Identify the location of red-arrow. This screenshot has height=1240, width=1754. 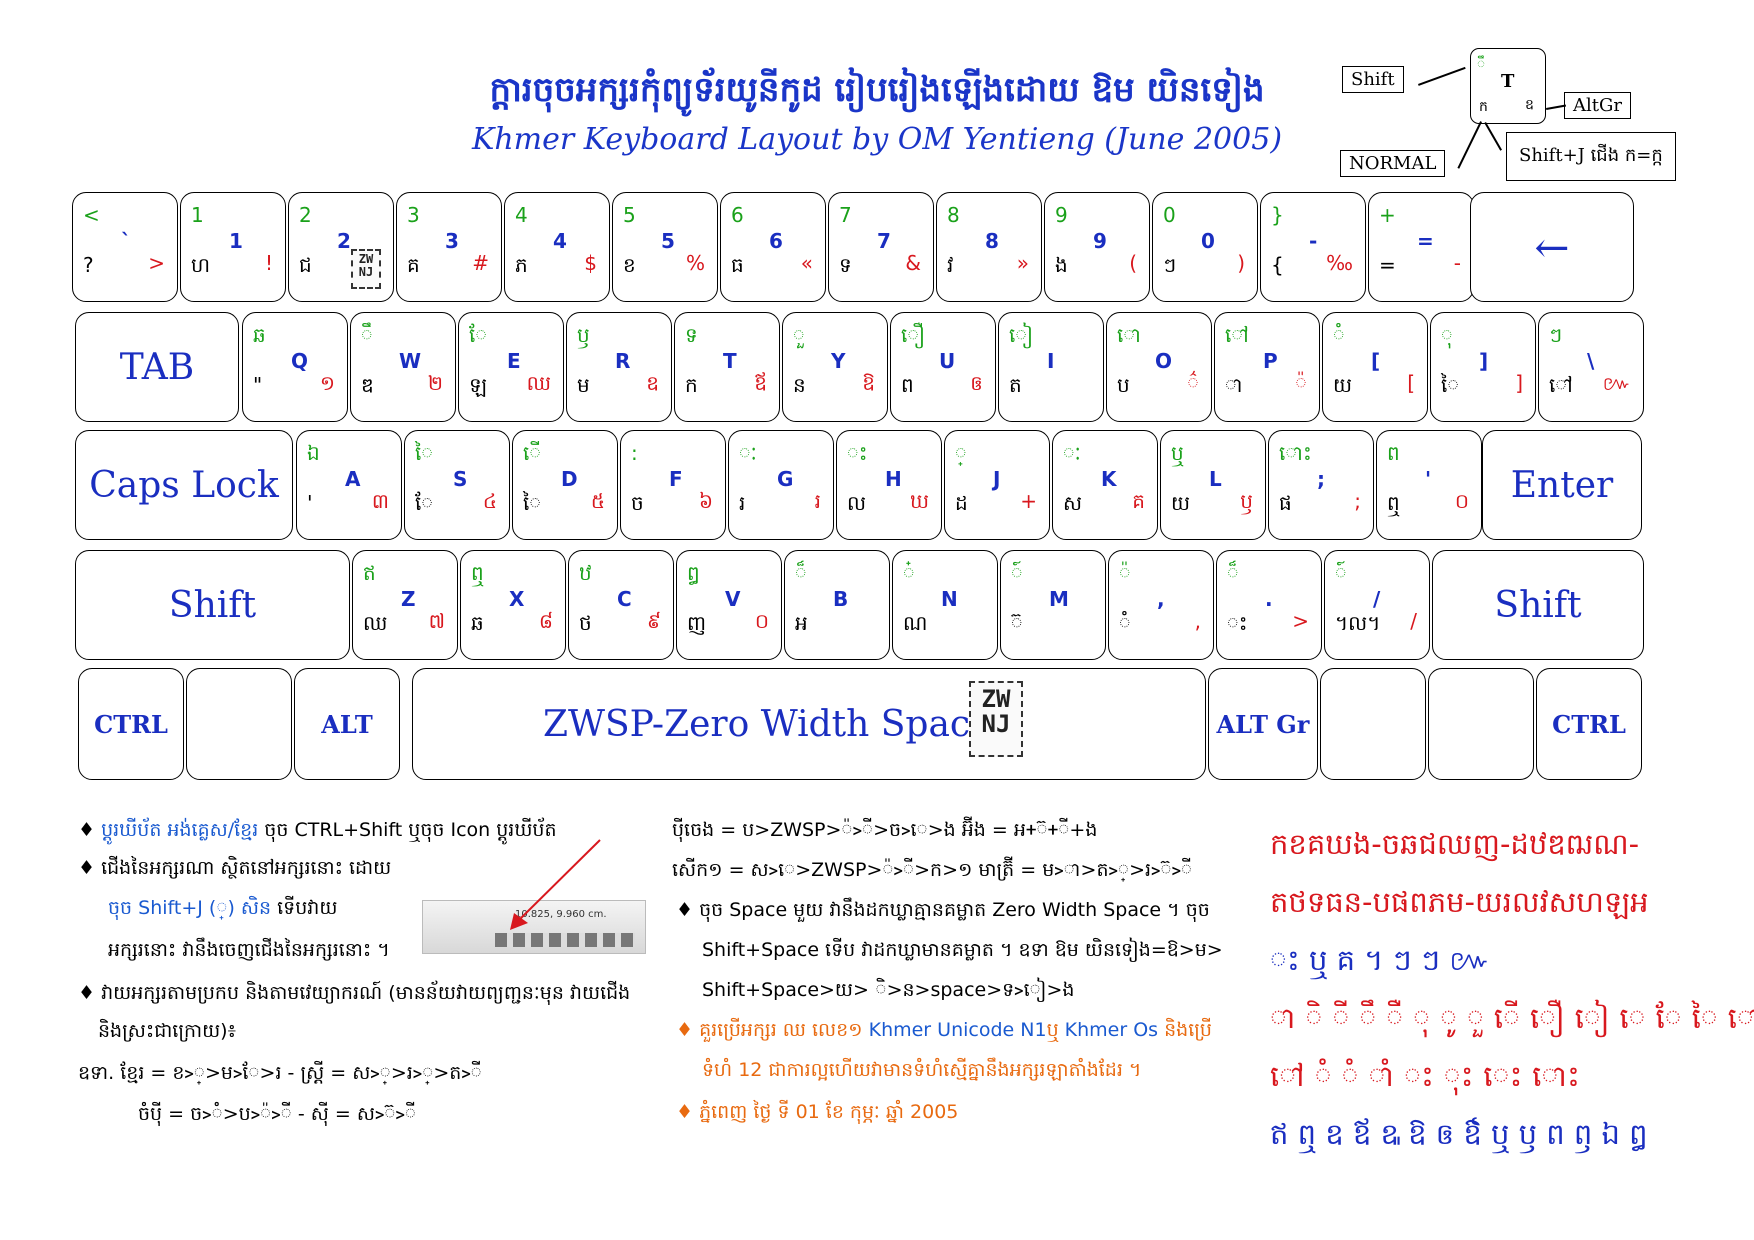
(555, 884).